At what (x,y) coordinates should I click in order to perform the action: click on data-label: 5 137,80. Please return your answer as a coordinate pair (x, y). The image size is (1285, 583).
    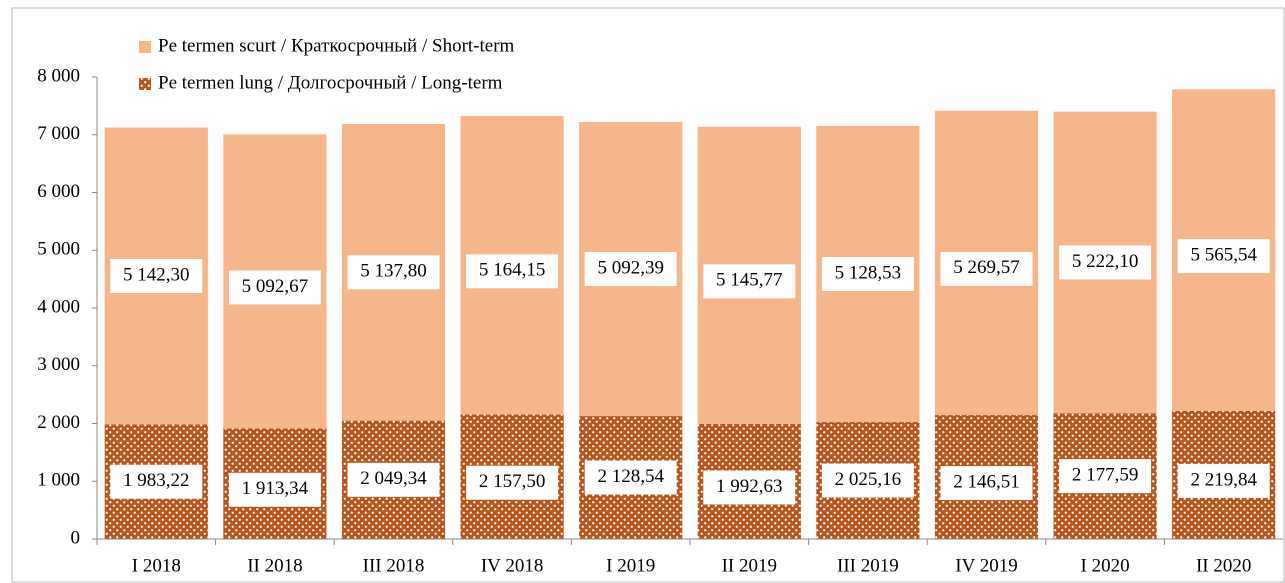
    Looking at the image, I should click on (393, 271).